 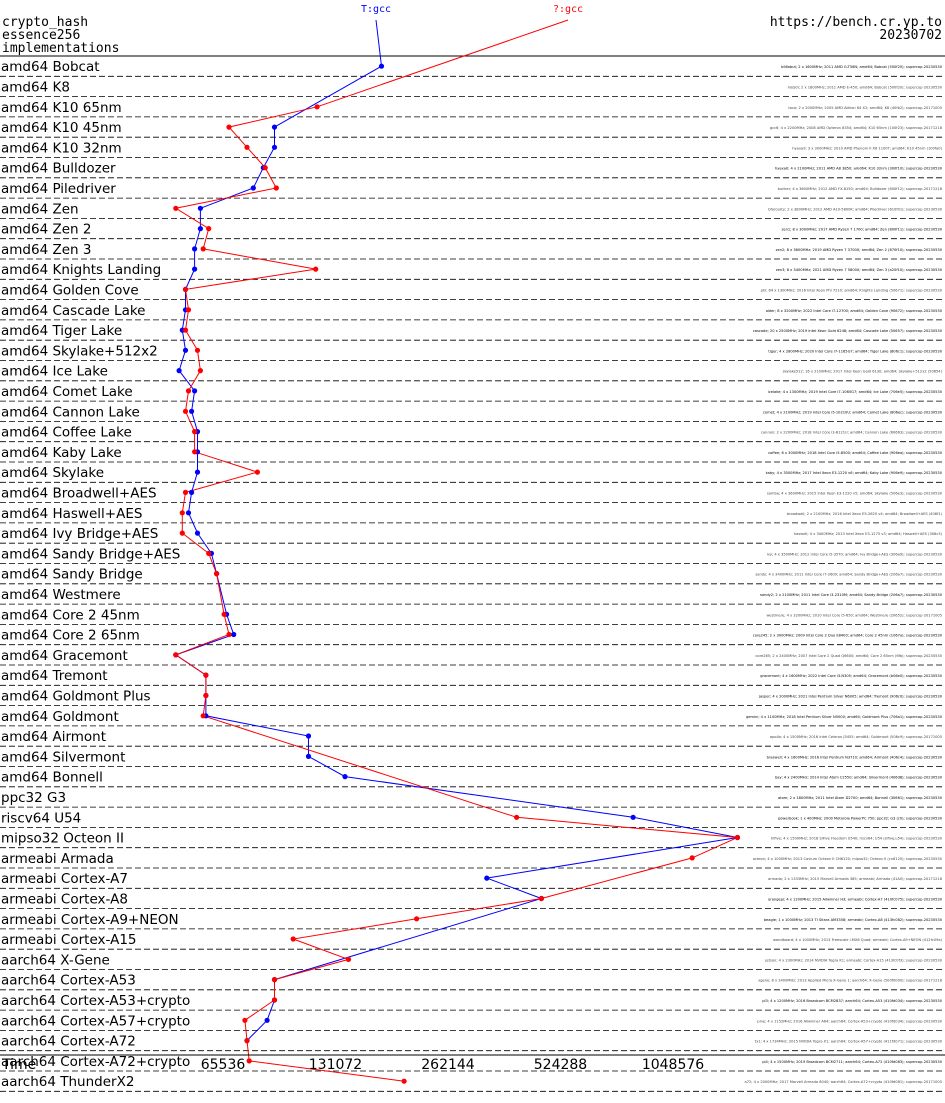 I want to click on platform-label: amd64 Cannon Lake, so click(x=70, y=412).